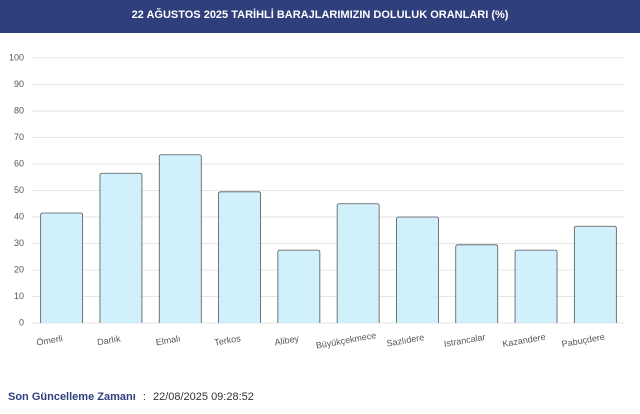 The width and height of the screenshot is (640, 414). What do you see at coordinates (228, 340) in the screenshot?
I see `x-tick-label: Terkos` at bounding box center [228, 340].